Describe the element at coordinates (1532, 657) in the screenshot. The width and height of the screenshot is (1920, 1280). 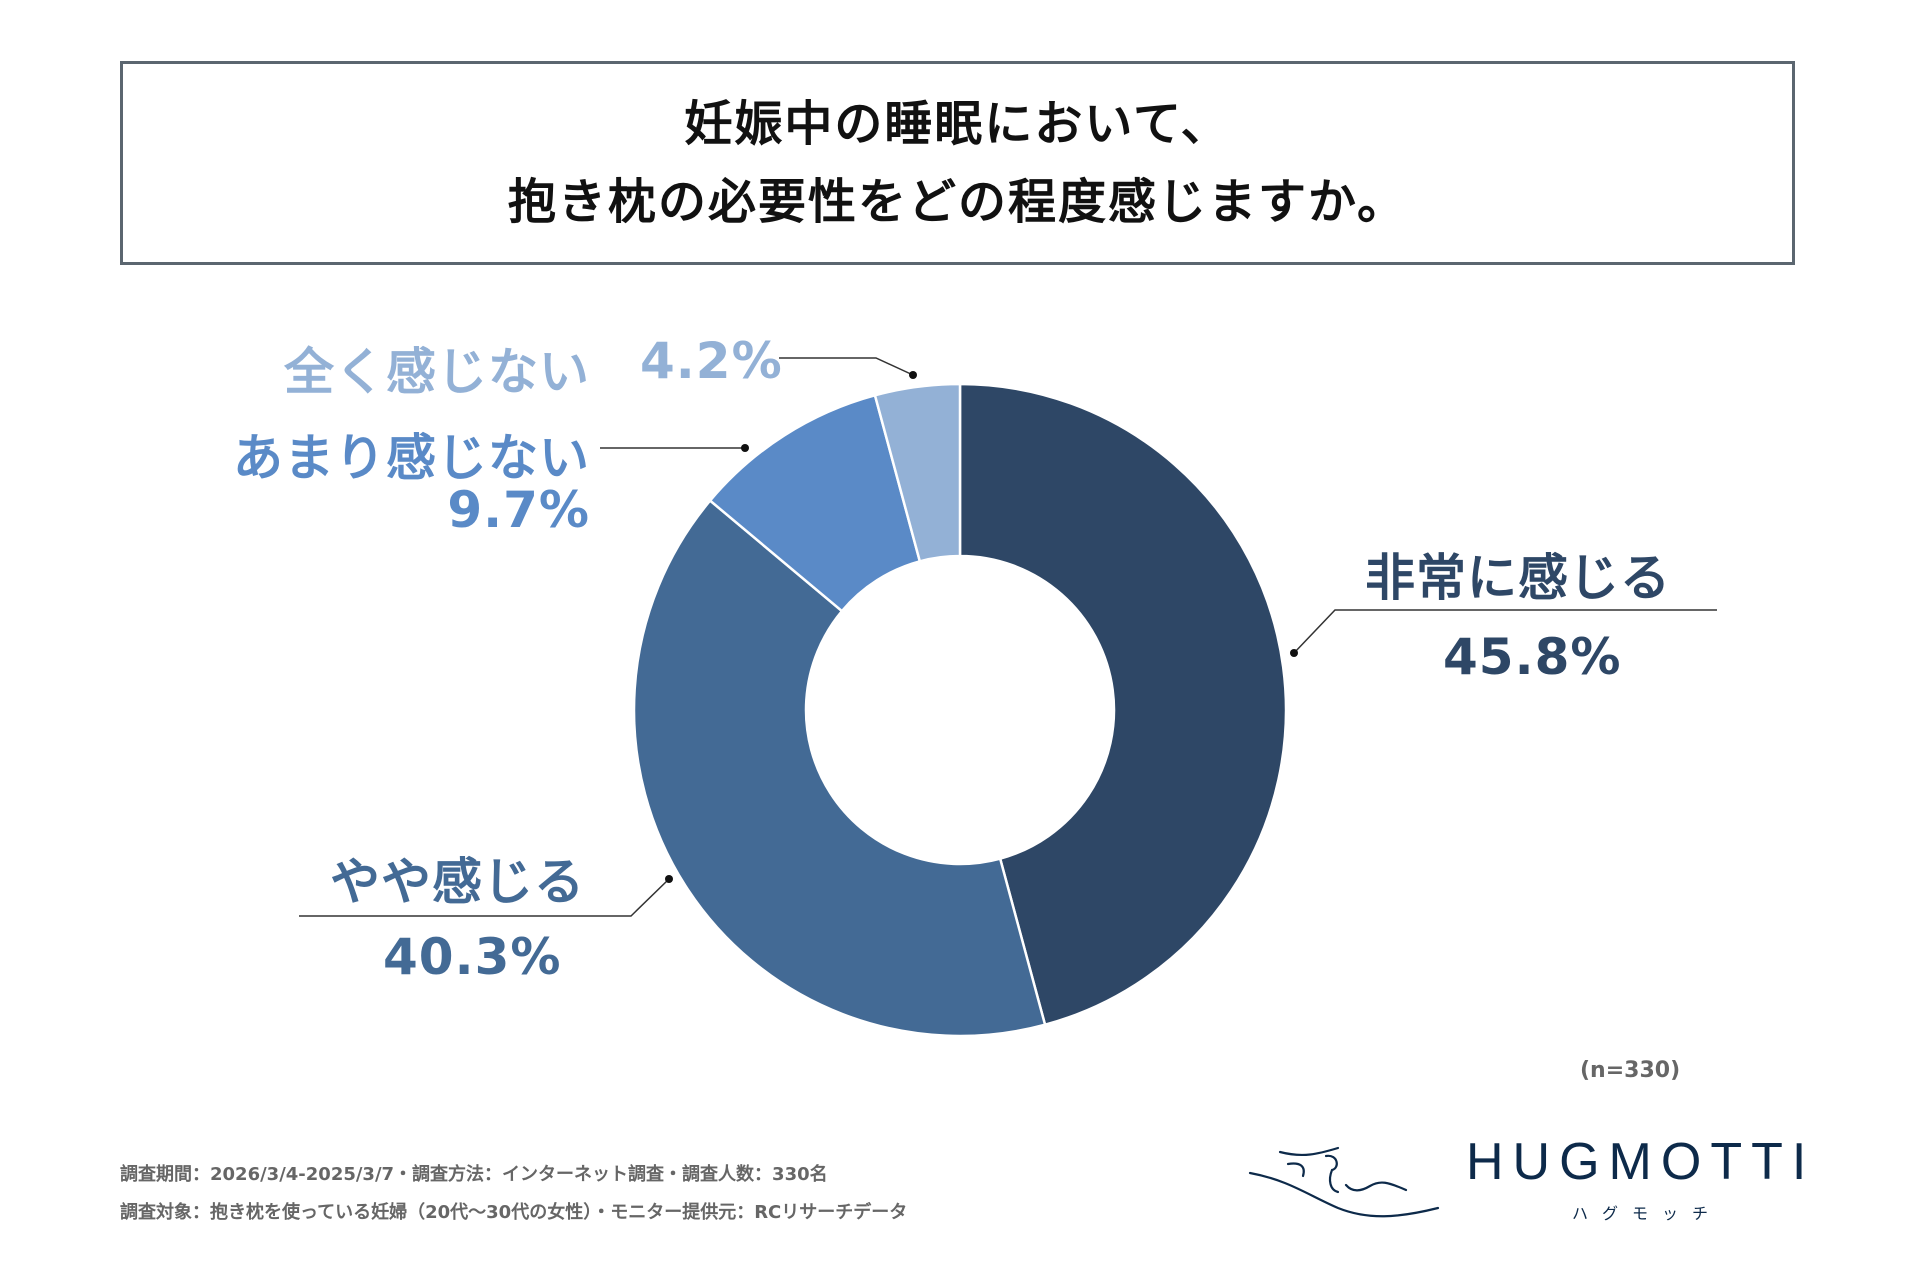
I see `value-label-0: 45.8%` at that location.